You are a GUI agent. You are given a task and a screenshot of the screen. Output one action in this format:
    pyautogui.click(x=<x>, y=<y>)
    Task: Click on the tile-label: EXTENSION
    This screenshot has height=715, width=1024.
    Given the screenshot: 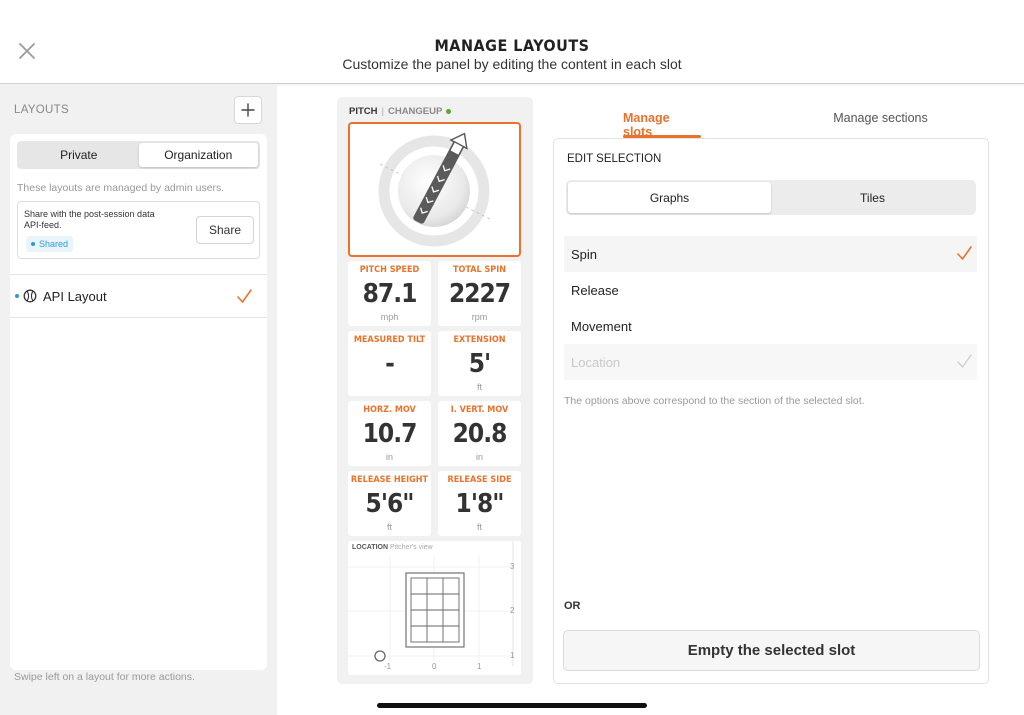 What is the action you would take?
    pyautogui.click(x=479, y=340)
    